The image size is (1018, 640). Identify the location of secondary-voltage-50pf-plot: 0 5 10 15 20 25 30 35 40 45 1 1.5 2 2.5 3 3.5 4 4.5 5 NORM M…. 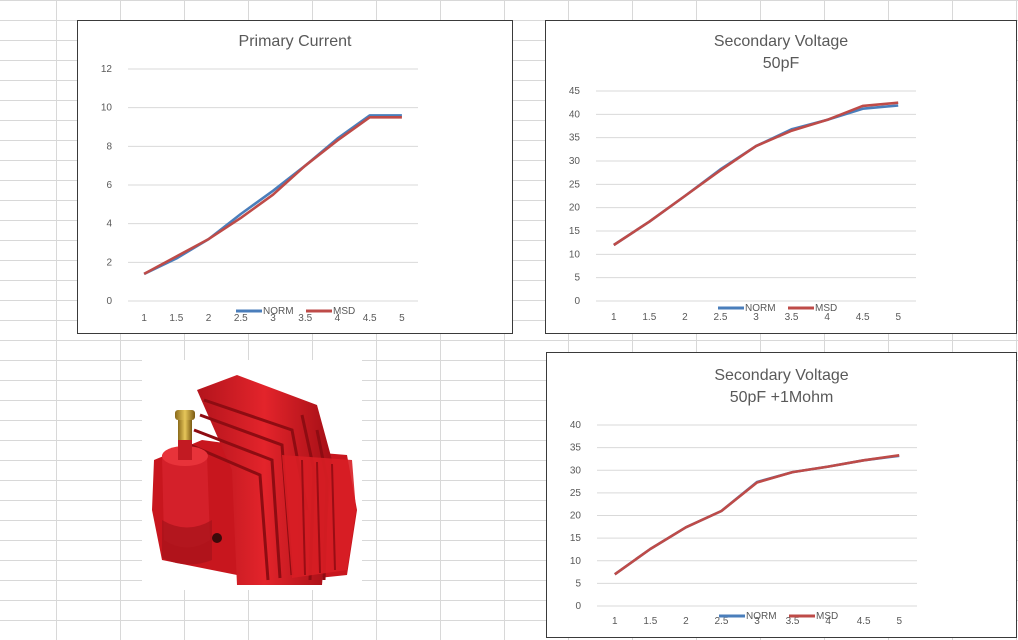
(742, 204).